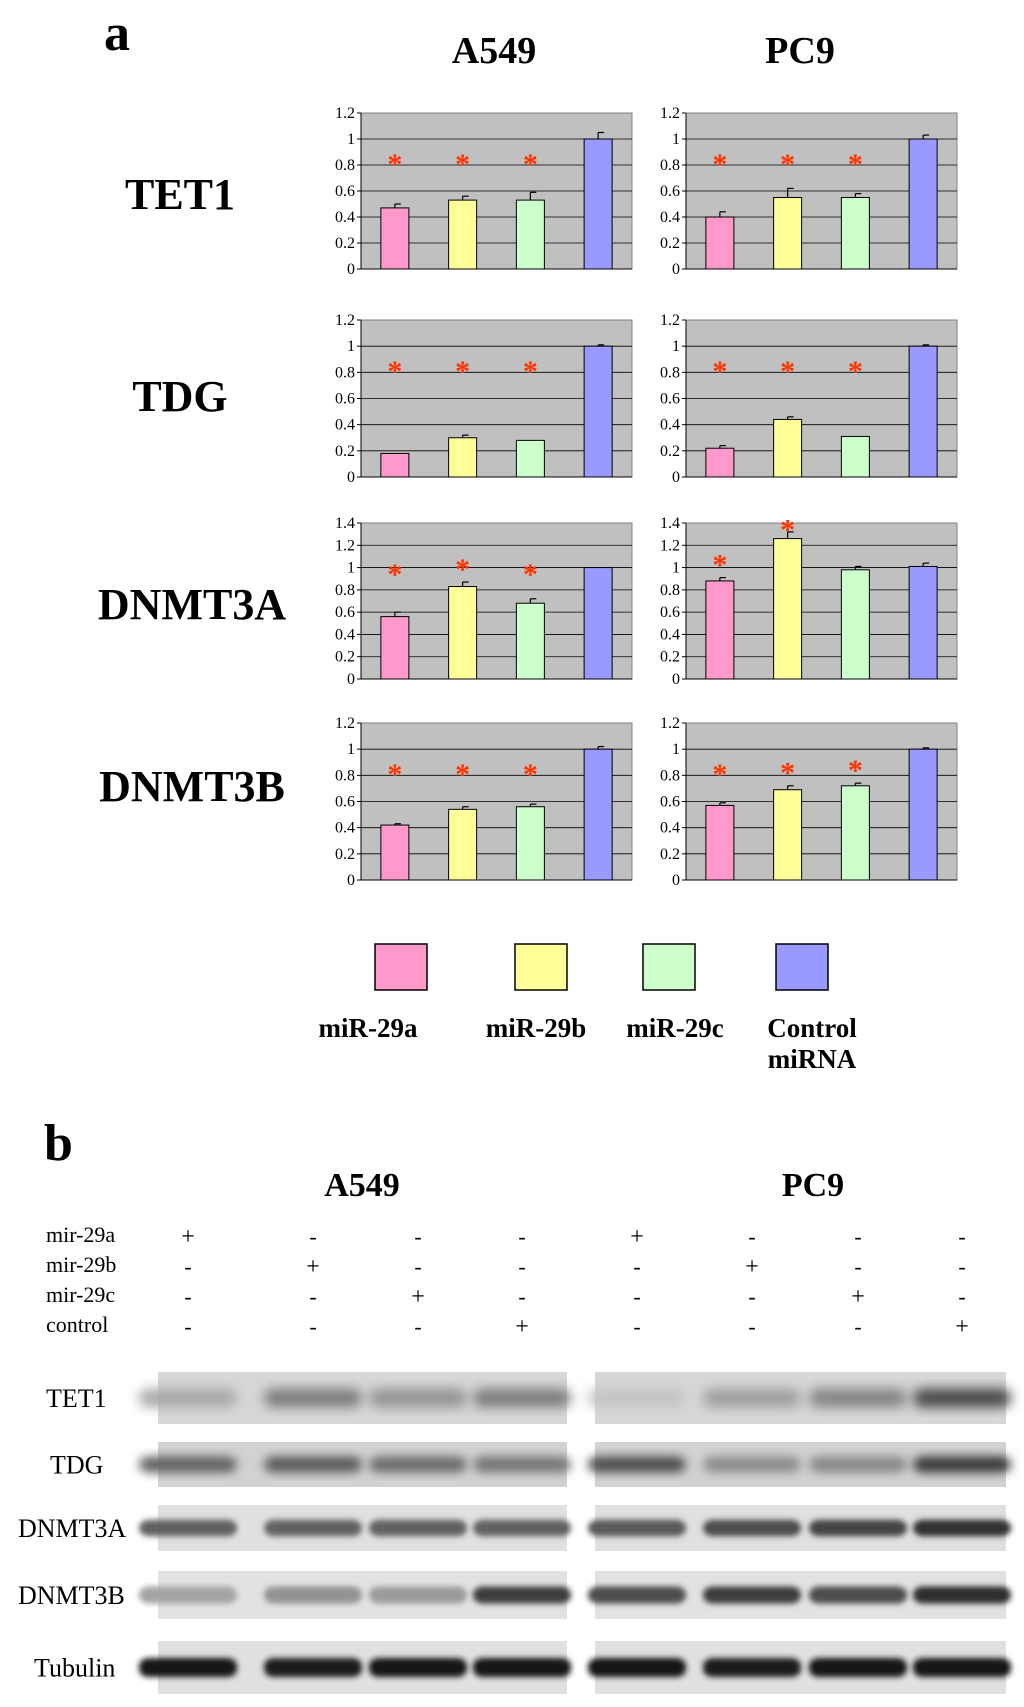 The image size is (1024, 1707). What do you see at coordinates (71, 1595) in the screenshot?
I see `blot-label-dnmt3b: DNMT3B` at bounding box center [71, 1595].